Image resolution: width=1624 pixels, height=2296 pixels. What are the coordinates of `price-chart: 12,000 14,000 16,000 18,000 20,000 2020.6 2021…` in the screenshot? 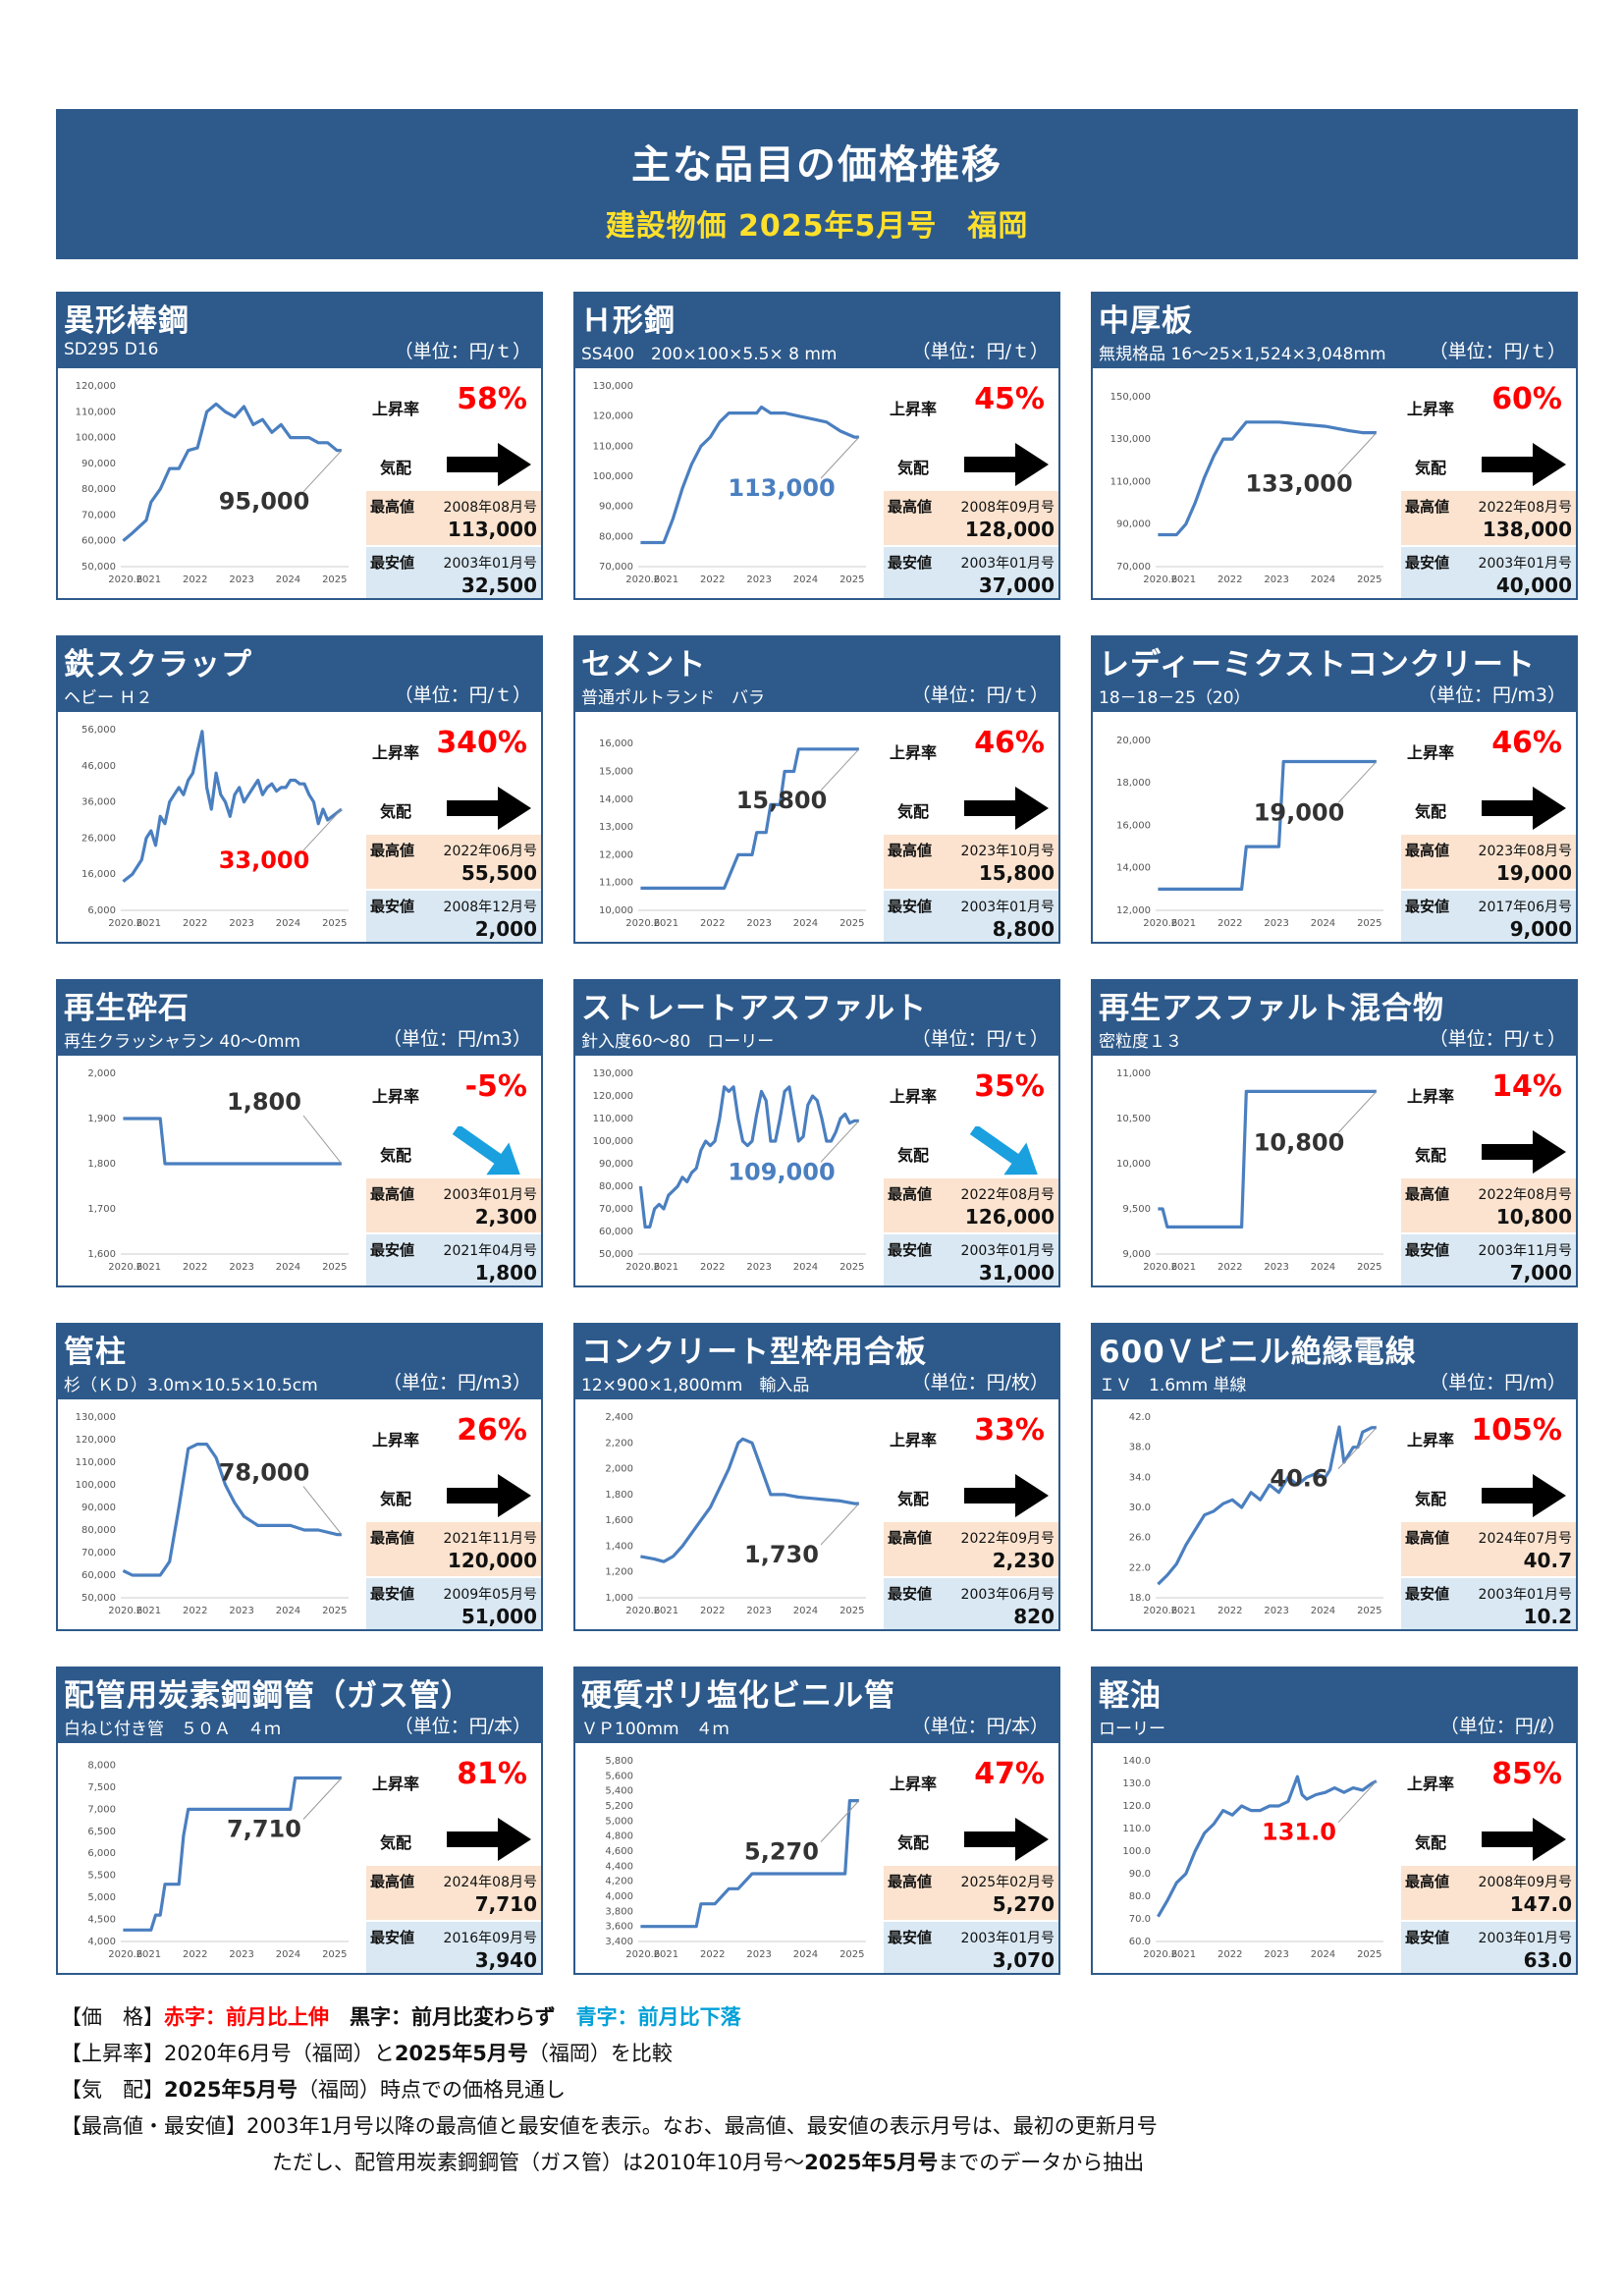 It's located at (1246, 827).